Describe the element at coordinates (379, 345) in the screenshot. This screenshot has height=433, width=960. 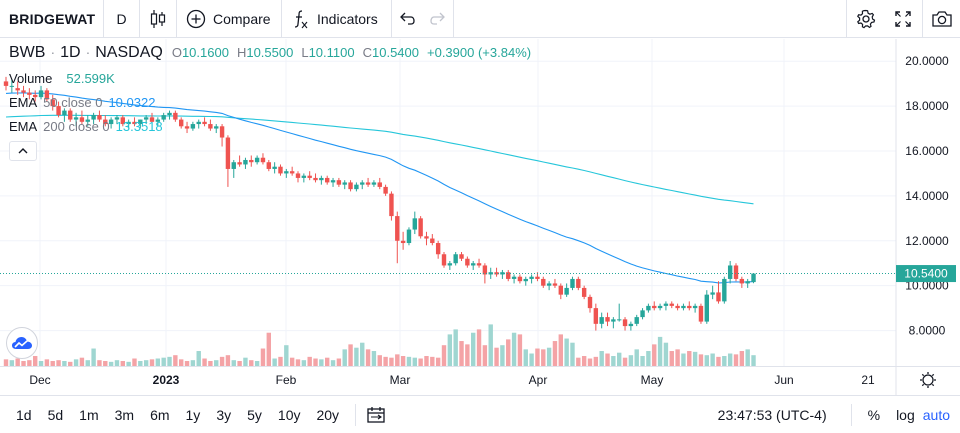
I see `volume-bars` at that location.